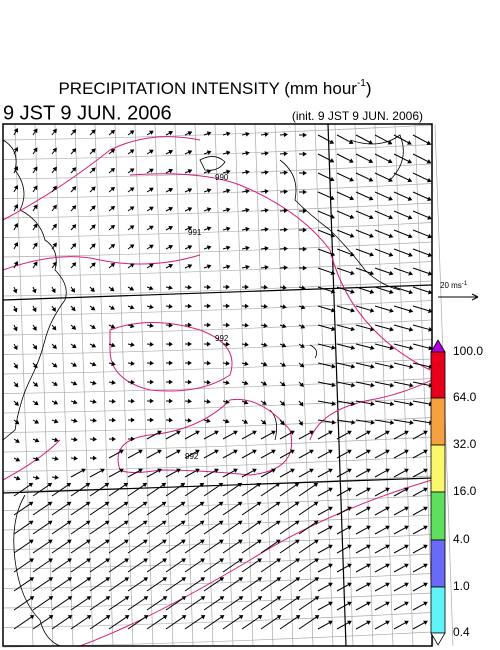  What do you see at coordinates (37, 570) in the screenshot?
I see `coastline` at bounding box center [37, 570].